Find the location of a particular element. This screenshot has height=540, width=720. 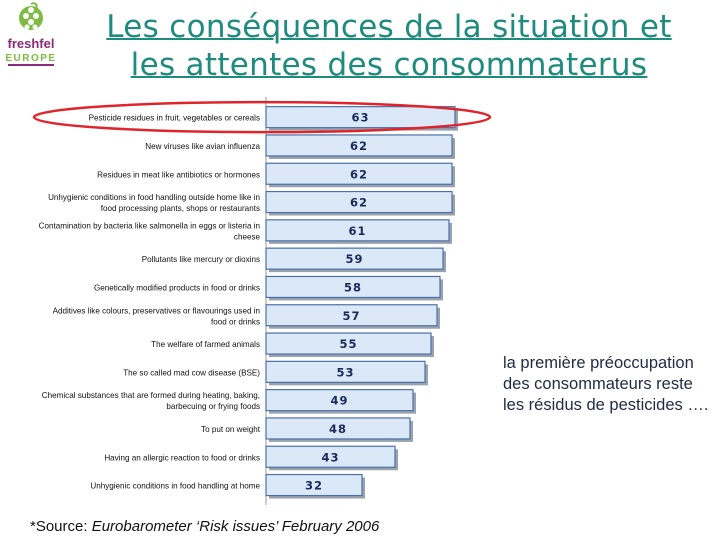

bar-value-label: 32 is located at coordinates (314, 486).